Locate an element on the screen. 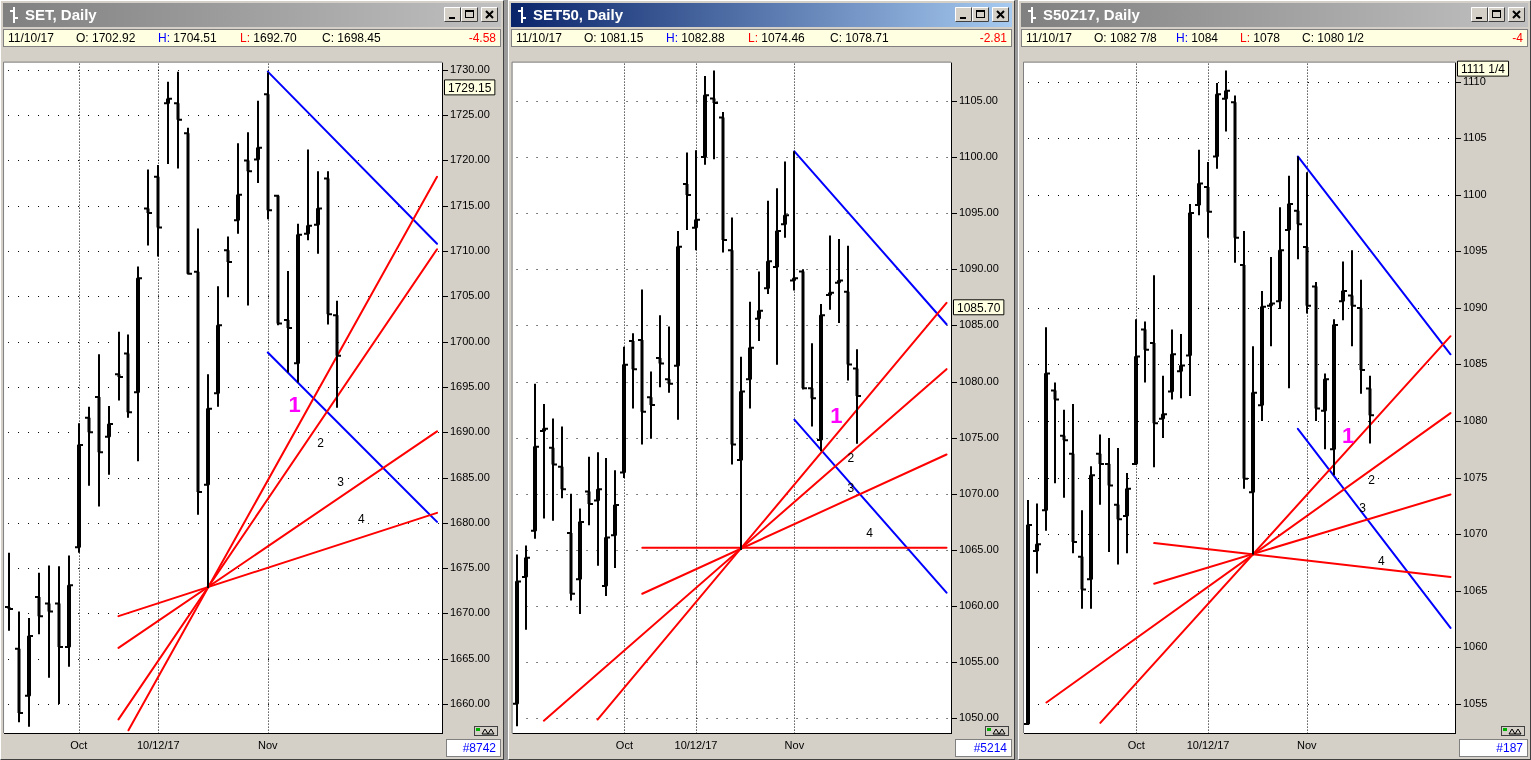 This screenshot has height=760, width=1531. y-tick-label: 1675.00 is located at coordinates (470, 567).